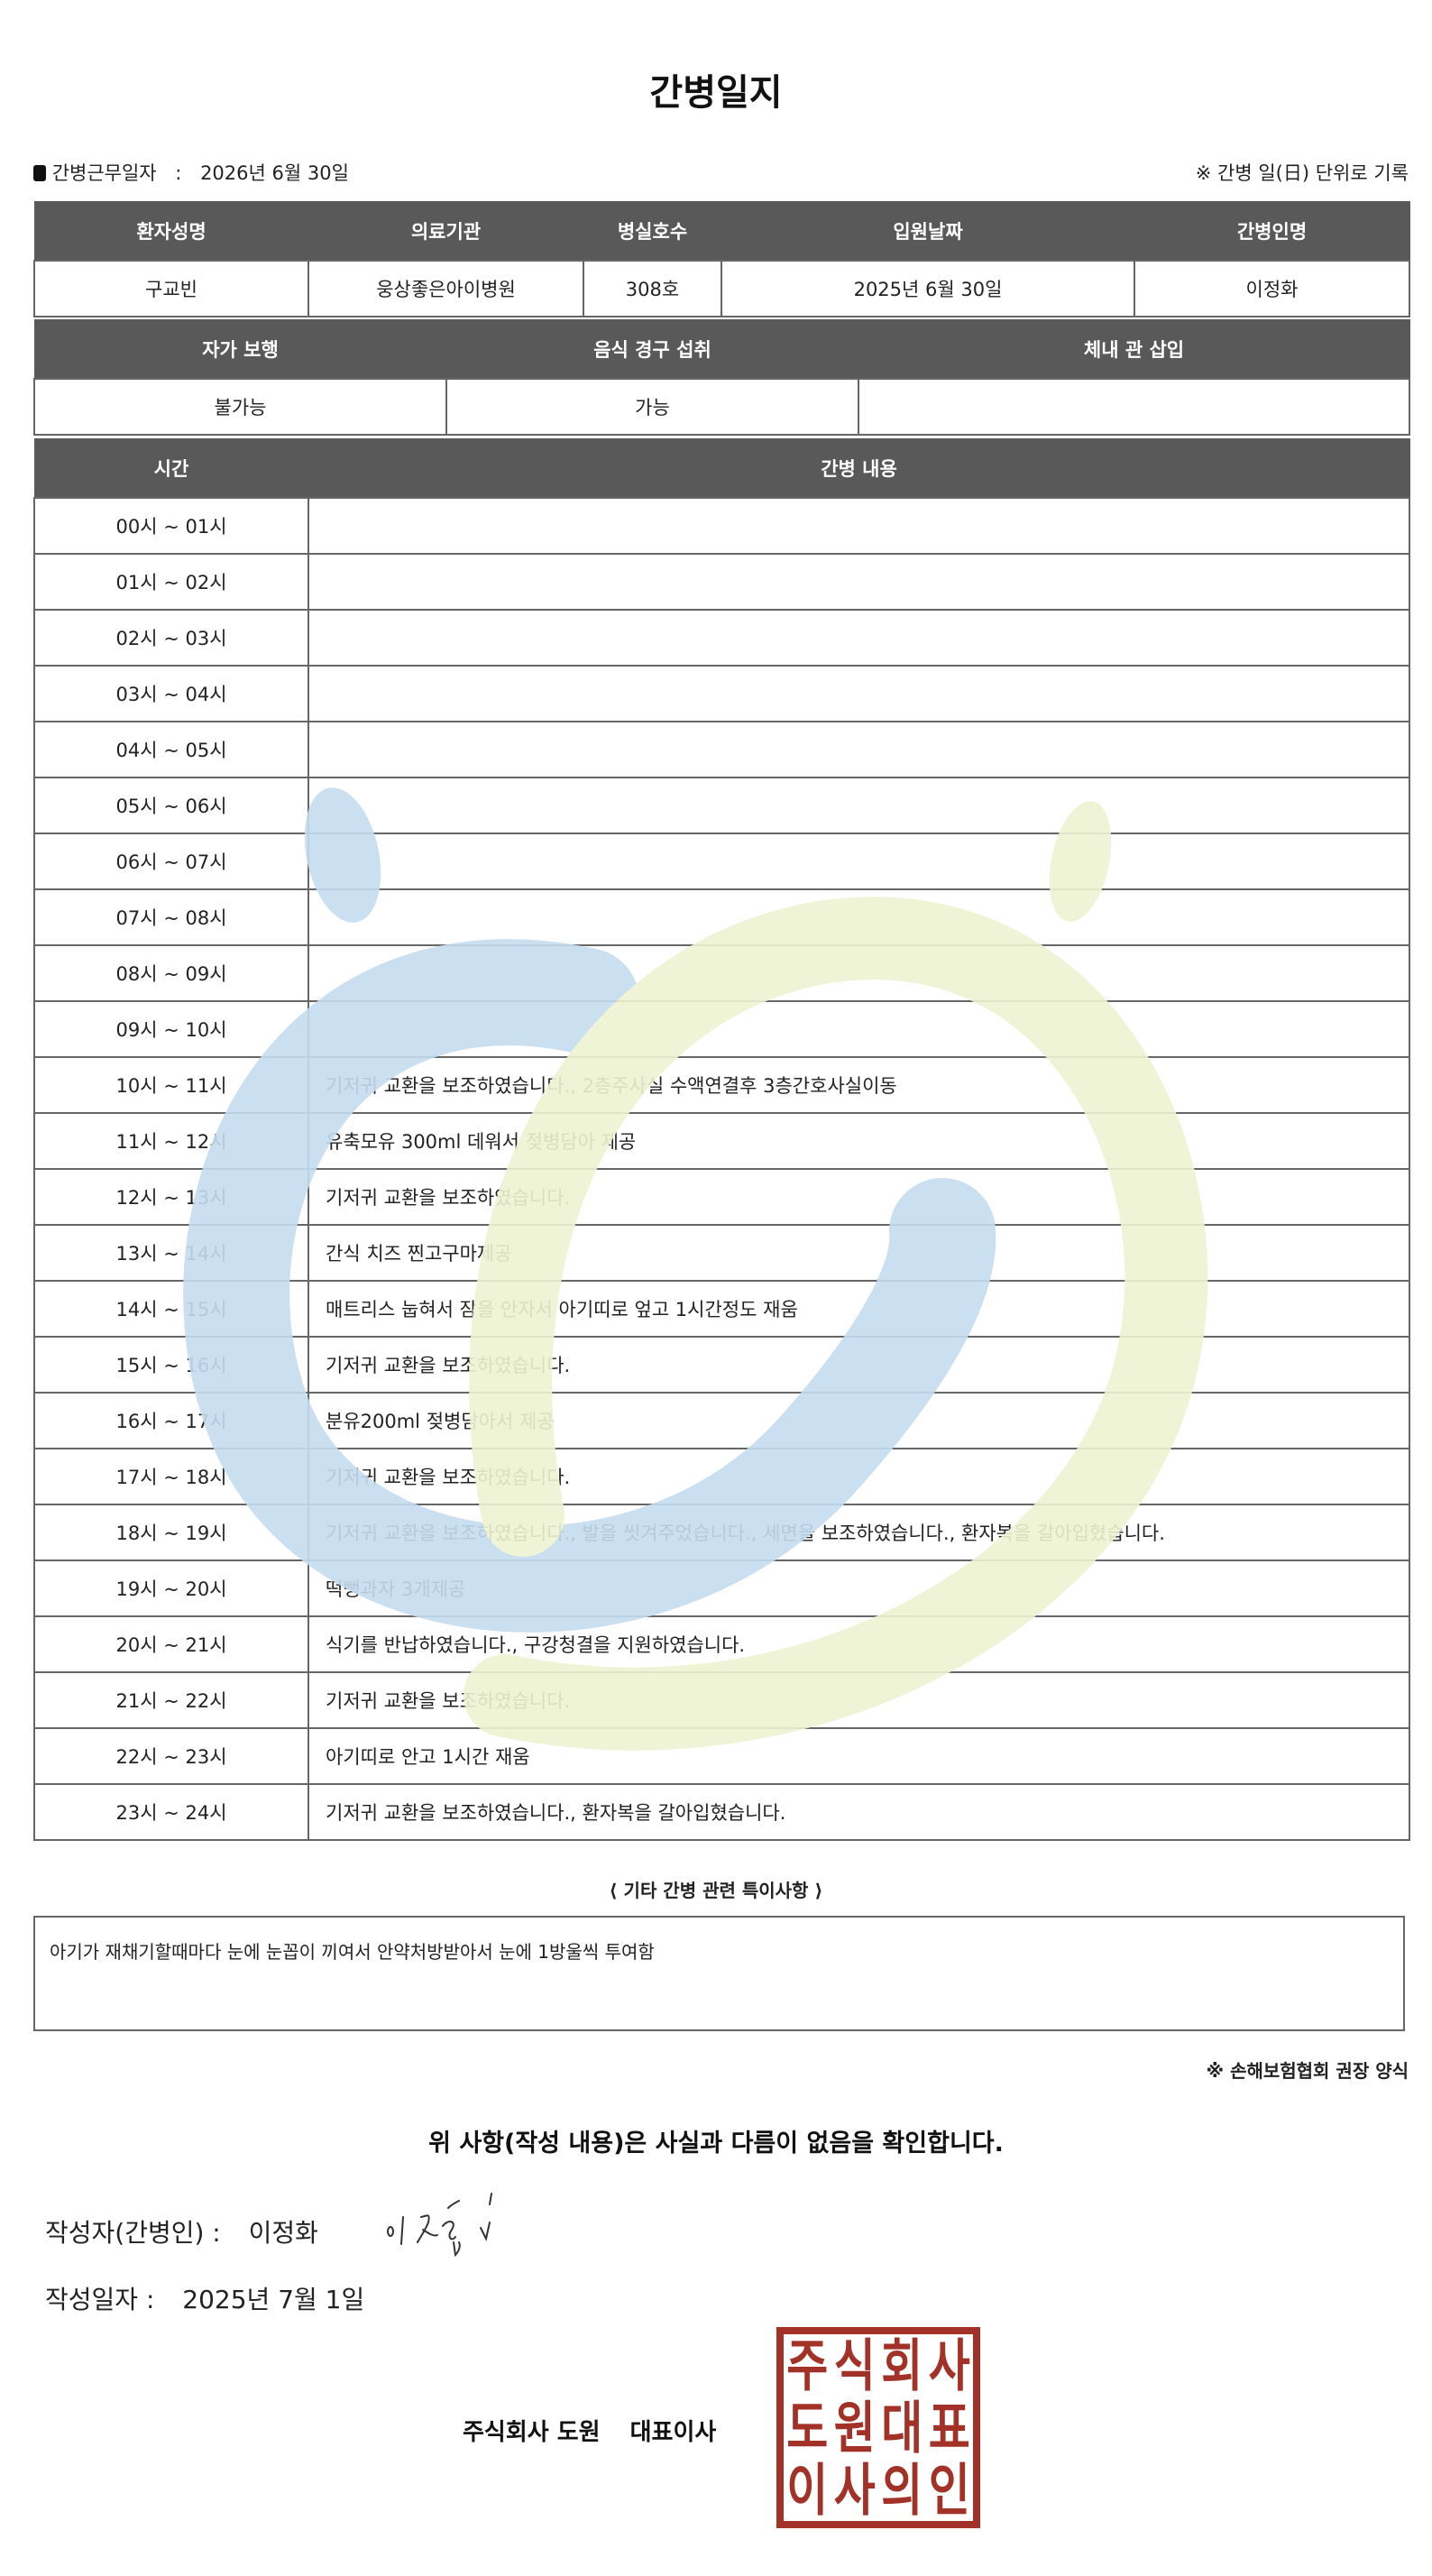  What do you see at coordinates (133, 2233) in the screenshot?
I see `writer-label: 작성자(간병인) :` at bounding box center [133, 2233].